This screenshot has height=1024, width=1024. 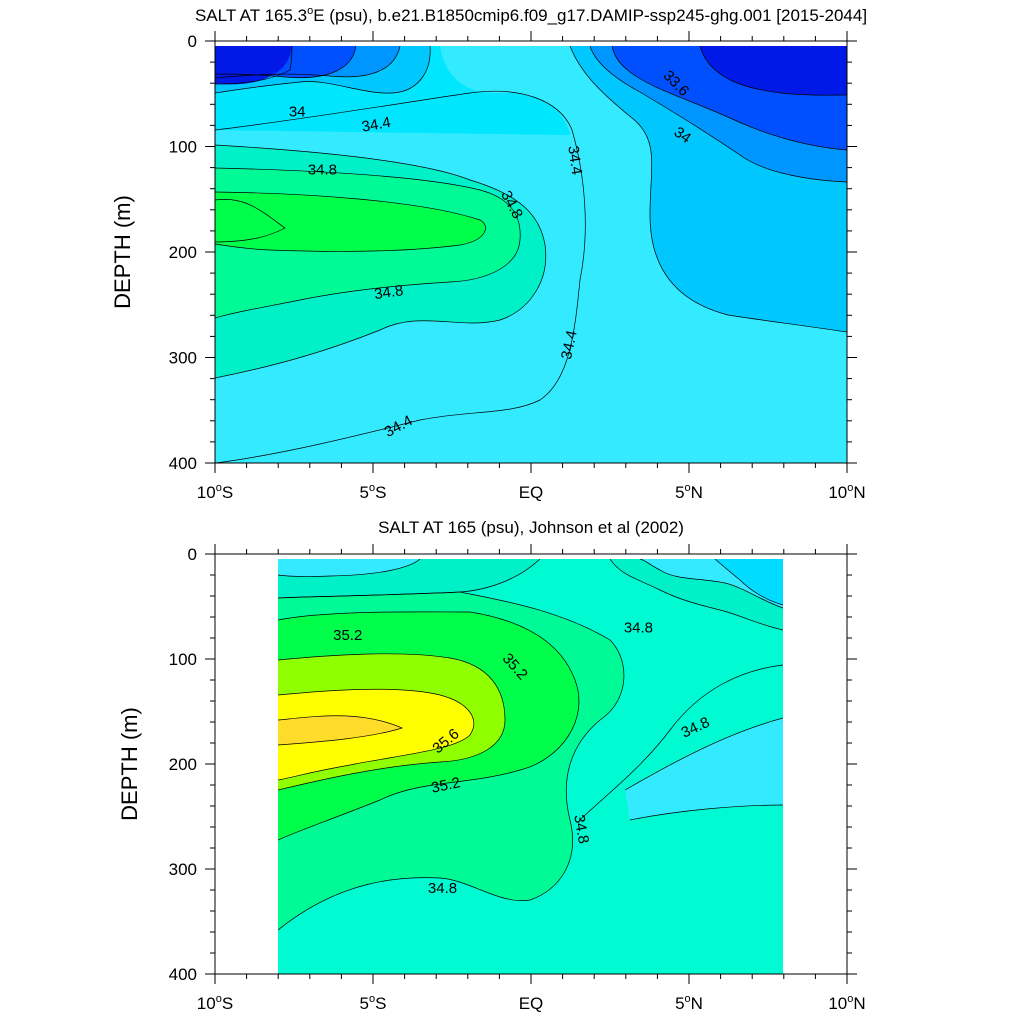 I want to click on x-tick-labels-model: 10oS 5oS EQ 5oN 10oN, so click(x=531, y=492).